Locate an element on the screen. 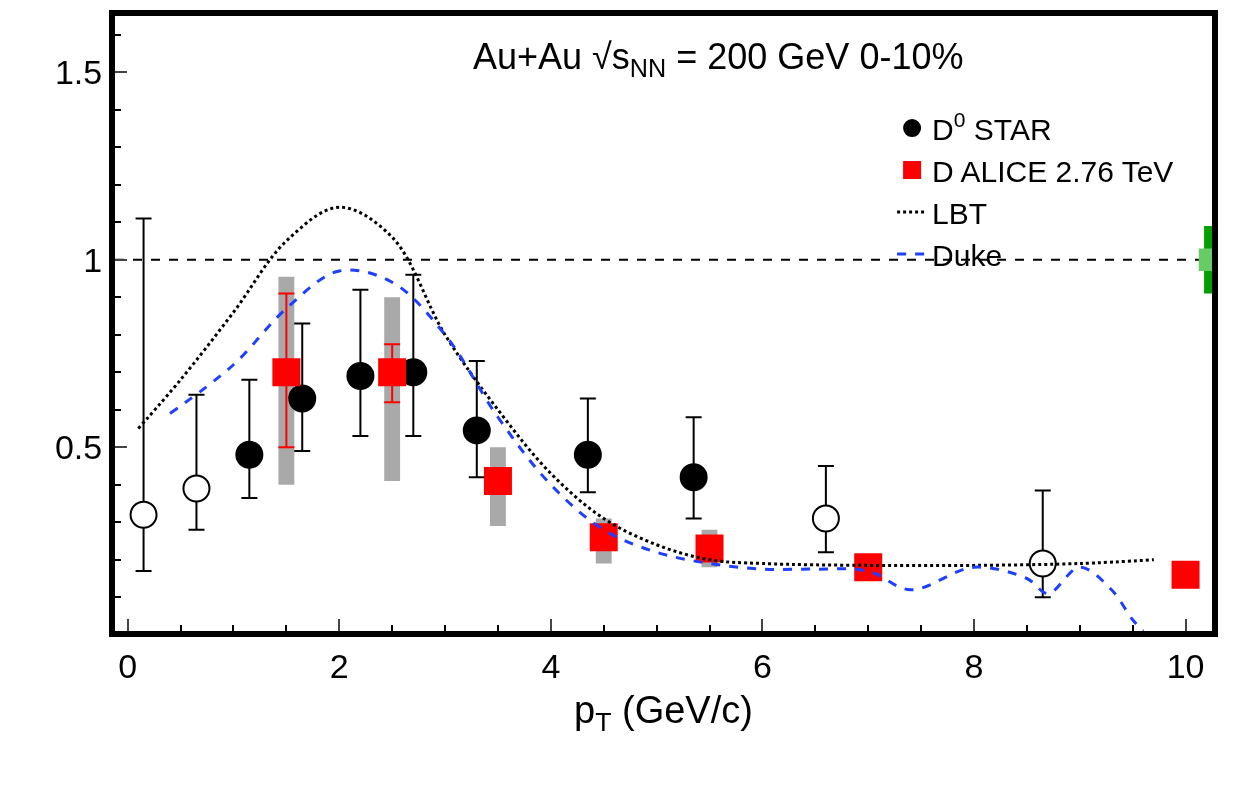  x-tick-label: 10 is located at coordinates (1185, 665).